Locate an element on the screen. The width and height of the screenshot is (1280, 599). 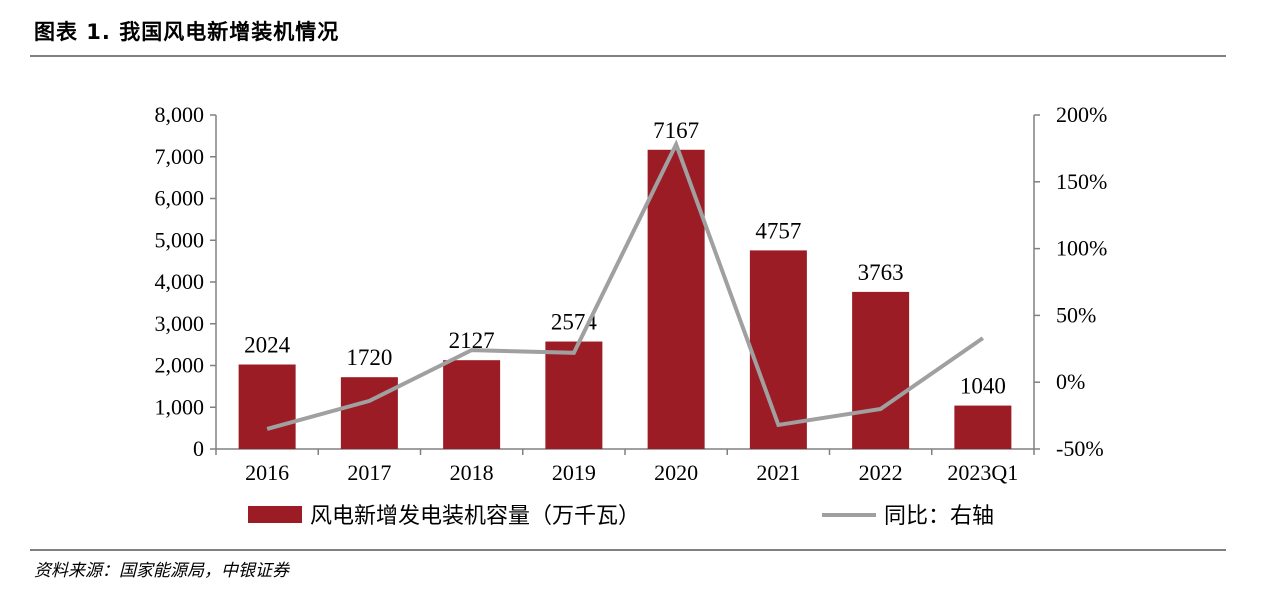
left-axis-tick-label: 1,000 is located at coordinates (180, 406).